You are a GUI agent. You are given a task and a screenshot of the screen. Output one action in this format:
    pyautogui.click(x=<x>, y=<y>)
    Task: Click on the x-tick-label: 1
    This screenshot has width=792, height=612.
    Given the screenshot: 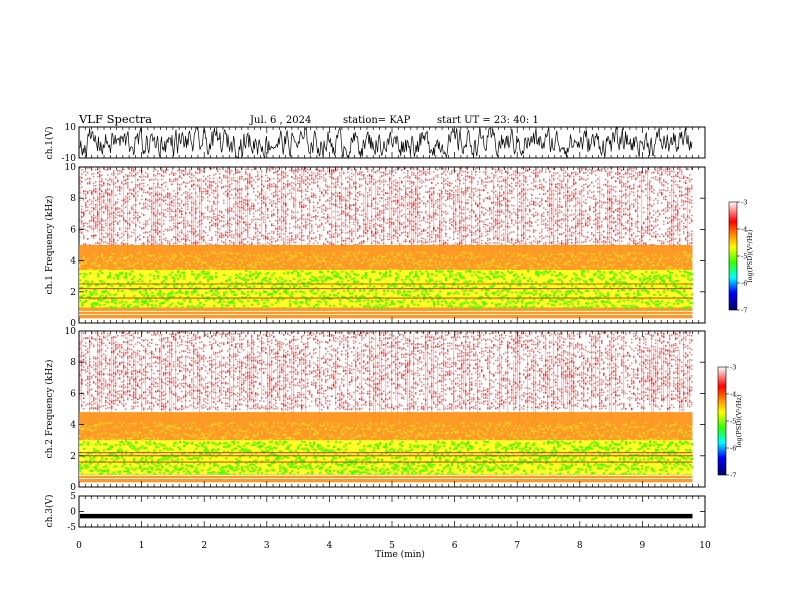 What is the action you would take?
    pyautogui.click(x=142, y=546)
    